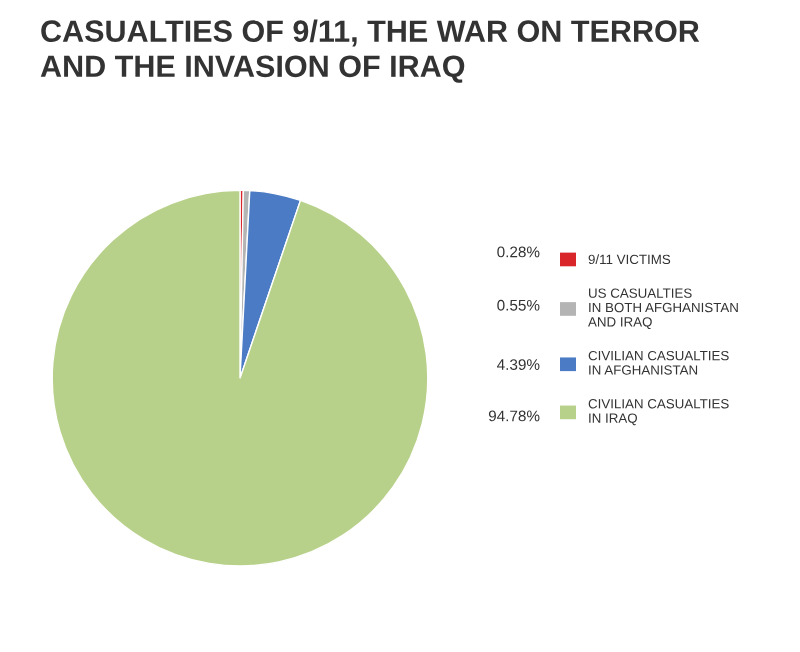  I want to click on chart-title: CASUALTIES OF 9/11, THE WAR ON TERROR AND THE INVASION OF IRAQ, so click(370, 51).